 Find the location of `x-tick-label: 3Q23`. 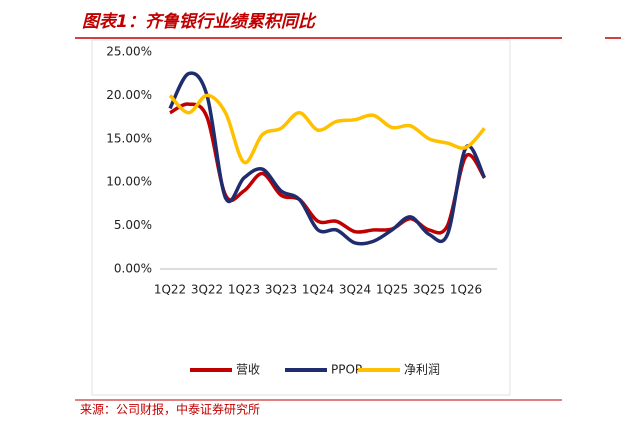

x-tick-label: 3Q23 is located at coordinates (281, 290).